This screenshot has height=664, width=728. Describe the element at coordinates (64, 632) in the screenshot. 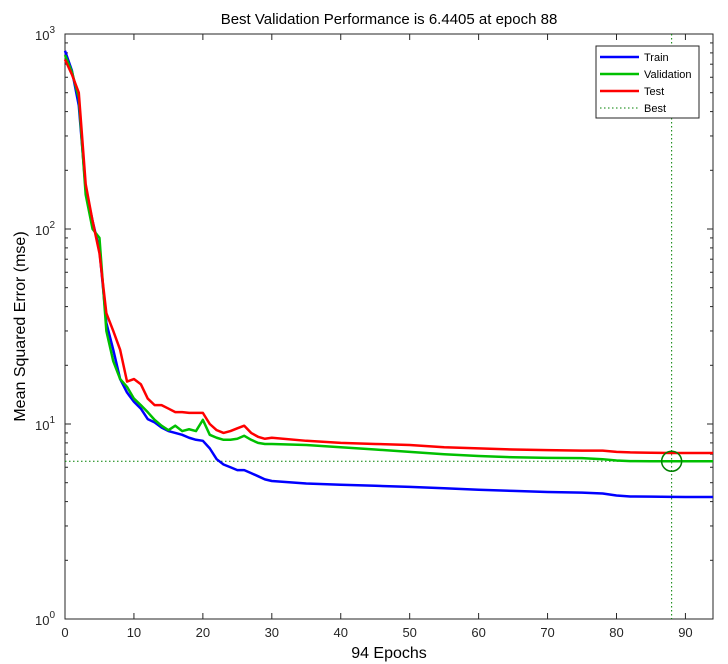

I see `x-tick-label: 0` at that location.